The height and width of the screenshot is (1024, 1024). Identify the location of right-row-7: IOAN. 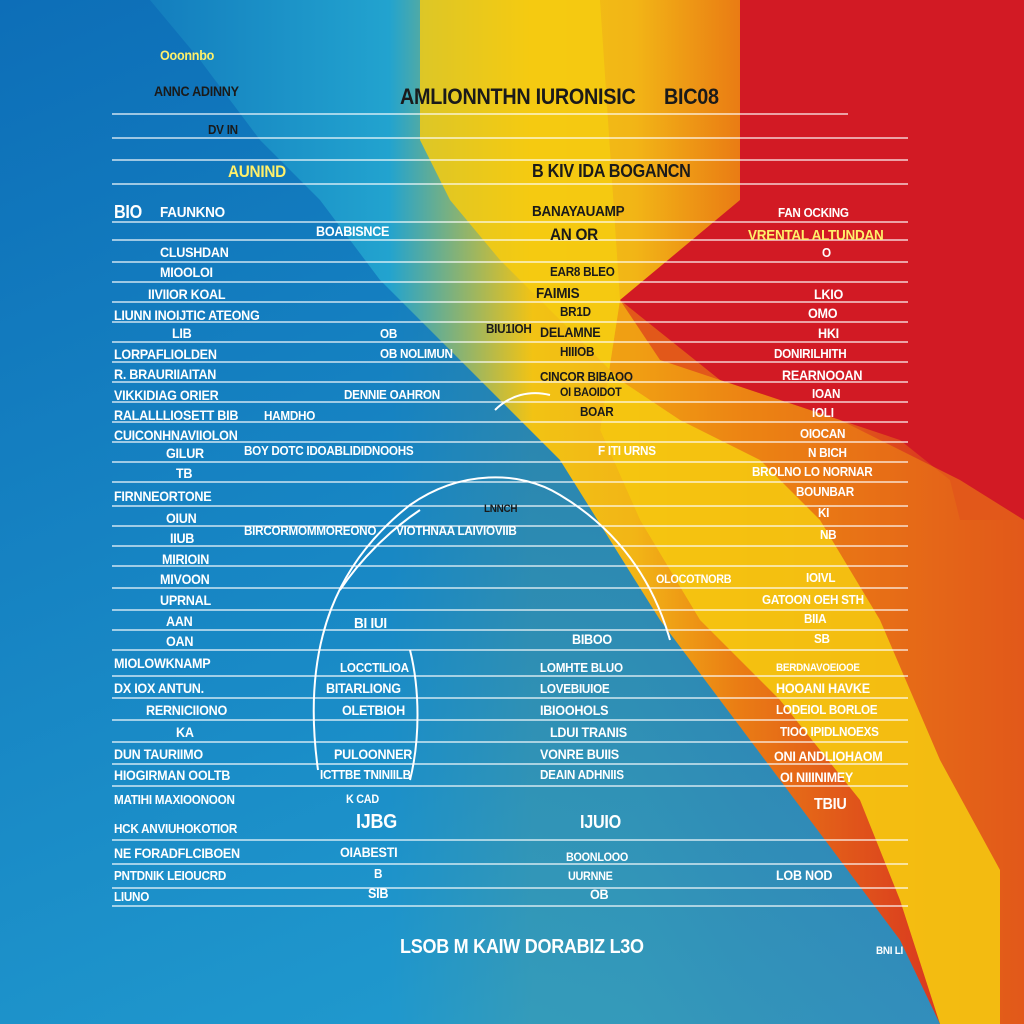
(826, 393).